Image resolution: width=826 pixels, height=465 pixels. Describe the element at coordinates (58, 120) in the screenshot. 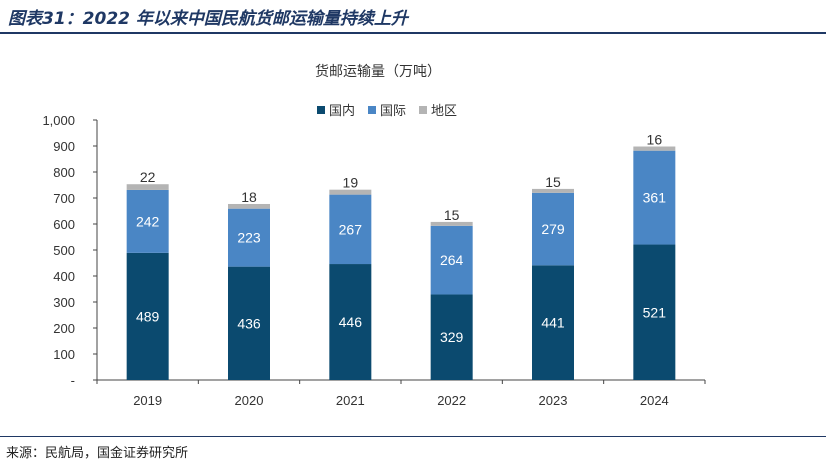

I see `y-tick-label: 1,000` at that location.